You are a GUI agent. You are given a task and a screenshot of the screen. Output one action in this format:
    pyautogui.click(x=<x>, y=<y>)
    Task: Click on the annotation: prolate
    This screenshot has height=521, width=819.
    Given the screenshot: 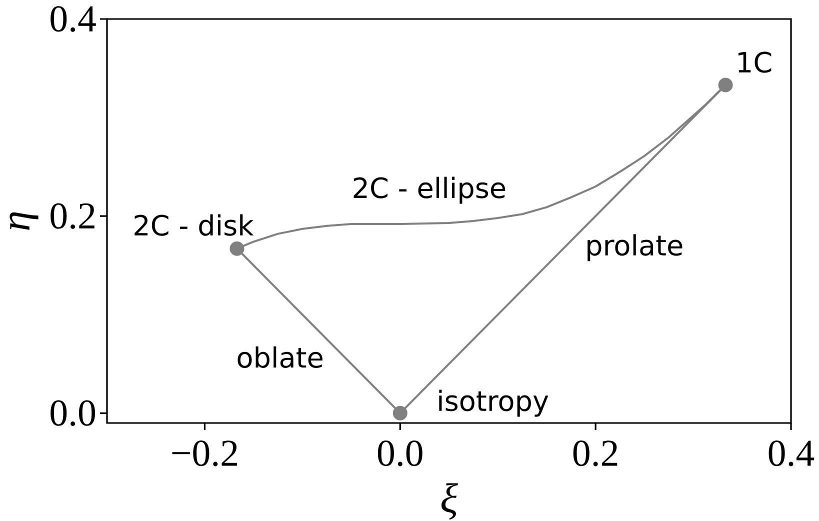 What is the action you would take?
    pyautogui.click(x=635, y=248)
    